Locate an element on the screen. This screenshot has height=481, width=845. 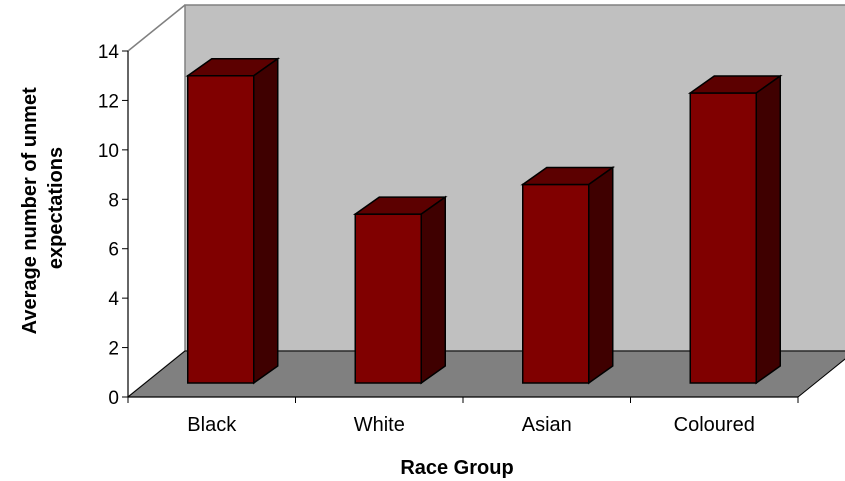
y-tick-label: 8 is located at coordinates (113, 200).